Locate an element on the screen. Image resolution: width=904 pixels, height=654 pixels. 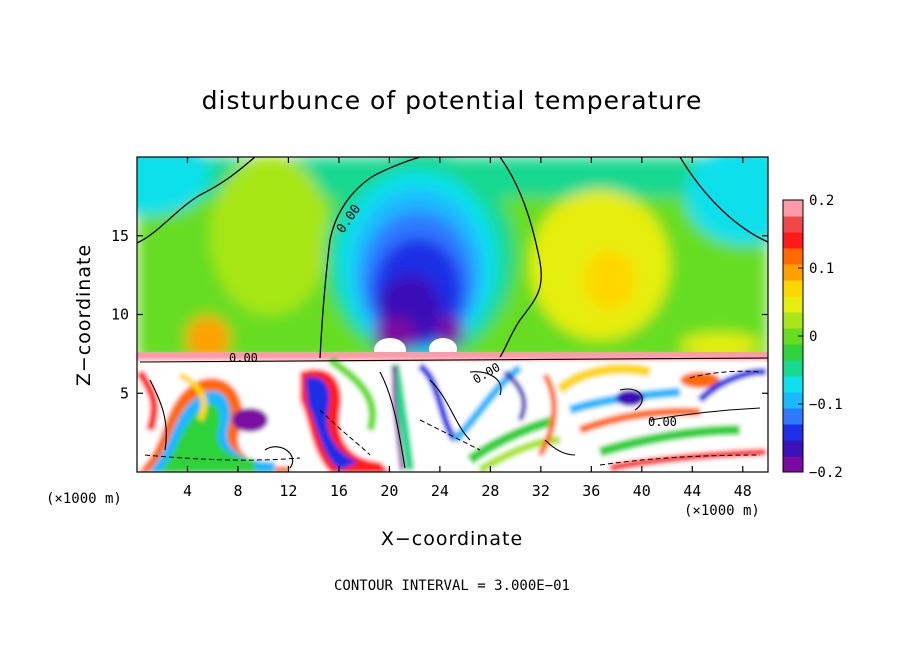
colorbar-tick-label: 0.2 is located at coordinates (821, 201).